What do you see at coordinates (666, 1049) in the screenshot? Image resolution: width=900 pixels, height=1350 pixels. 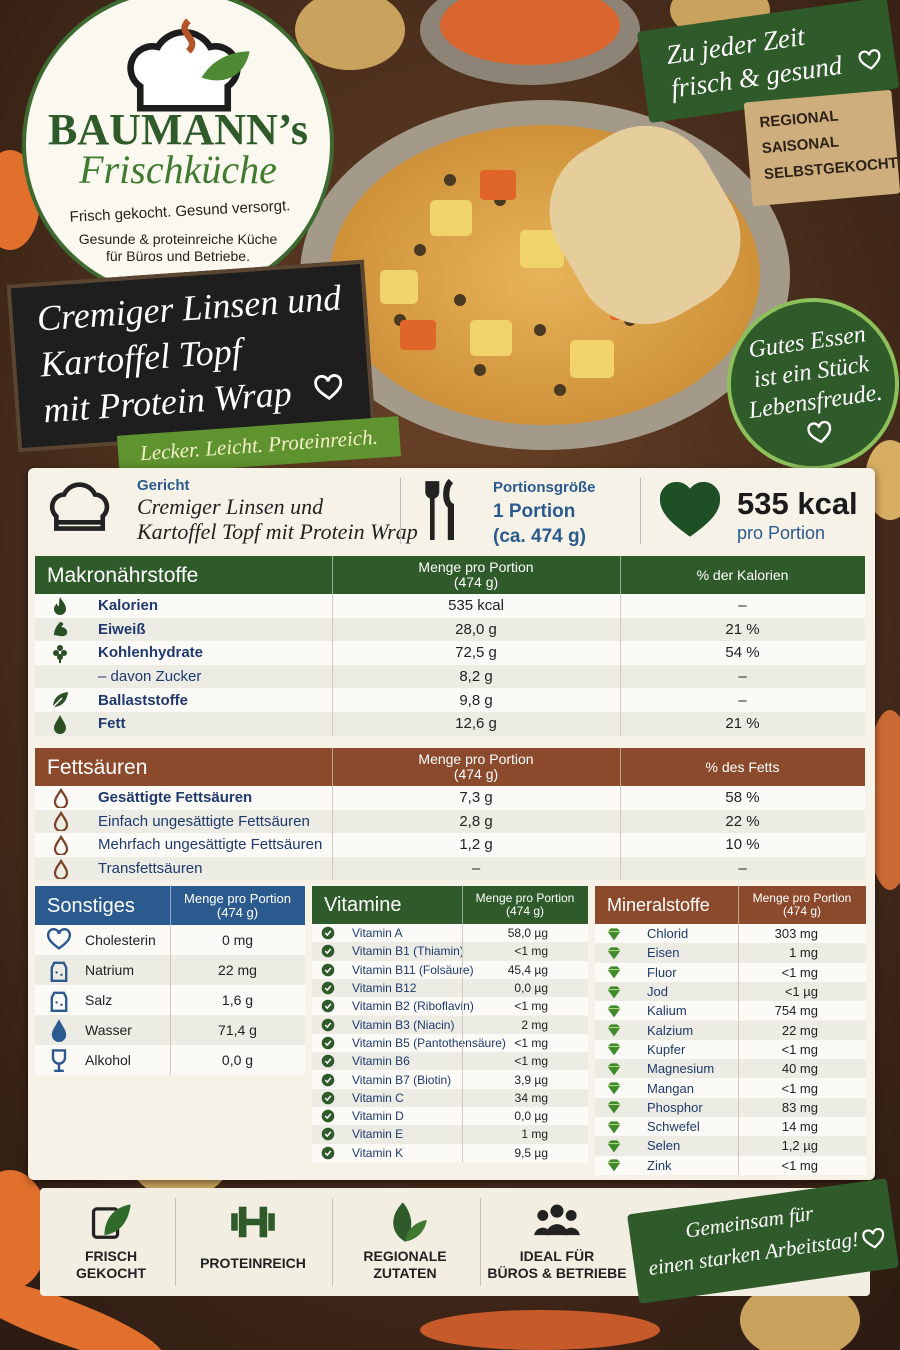 I see `row-label: Kupfer` at bounding box center [666, 1049].